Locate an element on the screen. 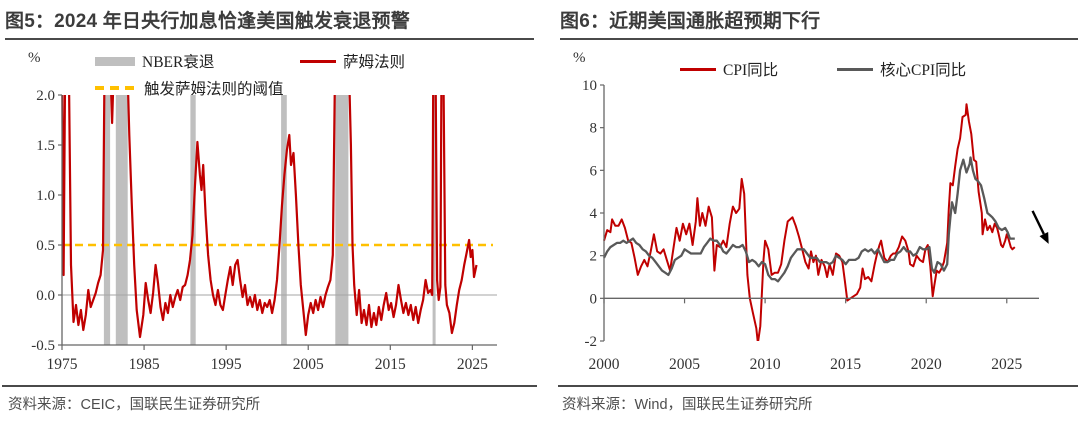 This screenshot has height=421, width=1080. y-tick-label: 2.0 is located at coordinates (45, 96).